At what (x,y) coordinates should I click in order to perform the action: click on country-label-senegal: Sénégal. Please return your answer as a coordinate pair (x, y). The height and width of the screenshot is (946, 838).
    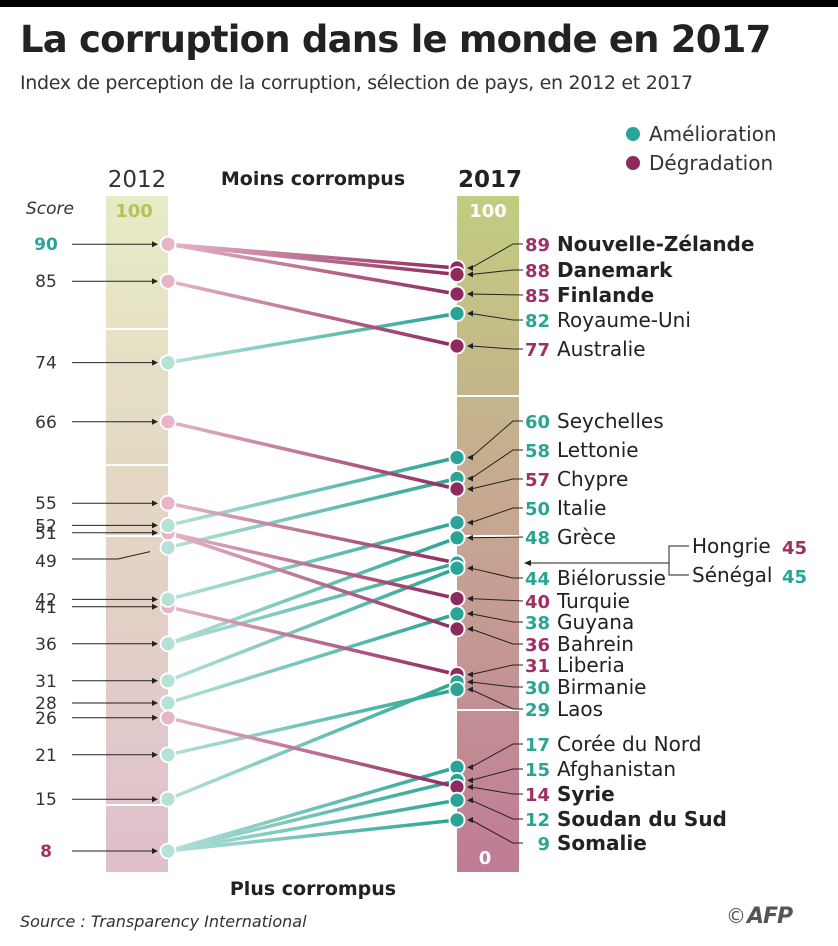
    Looking at the image, I should click on (732, 575).